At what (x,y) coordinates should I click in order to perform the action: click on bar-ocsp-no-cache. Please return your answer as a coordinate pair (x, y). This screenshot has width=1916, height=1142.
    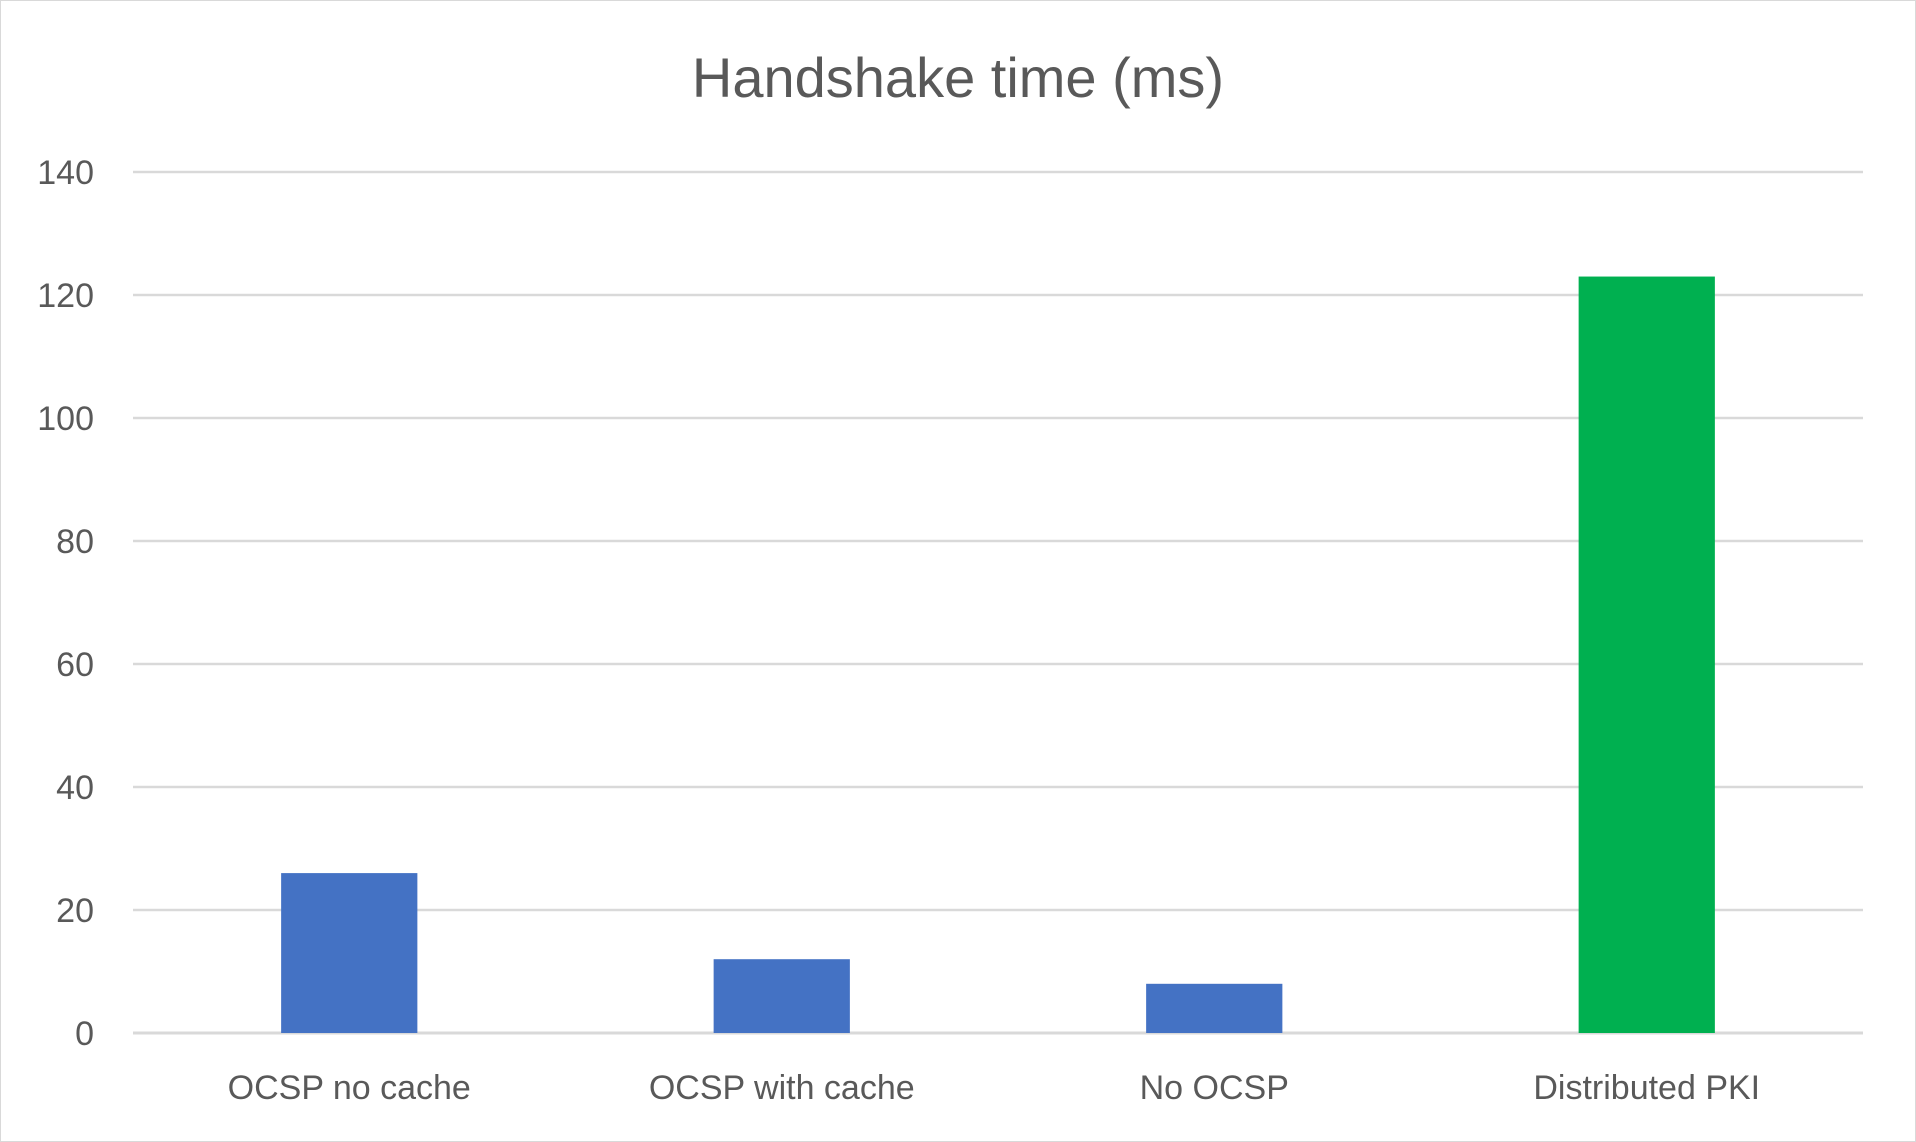
    Looking at the image, I should click on (349, 953).